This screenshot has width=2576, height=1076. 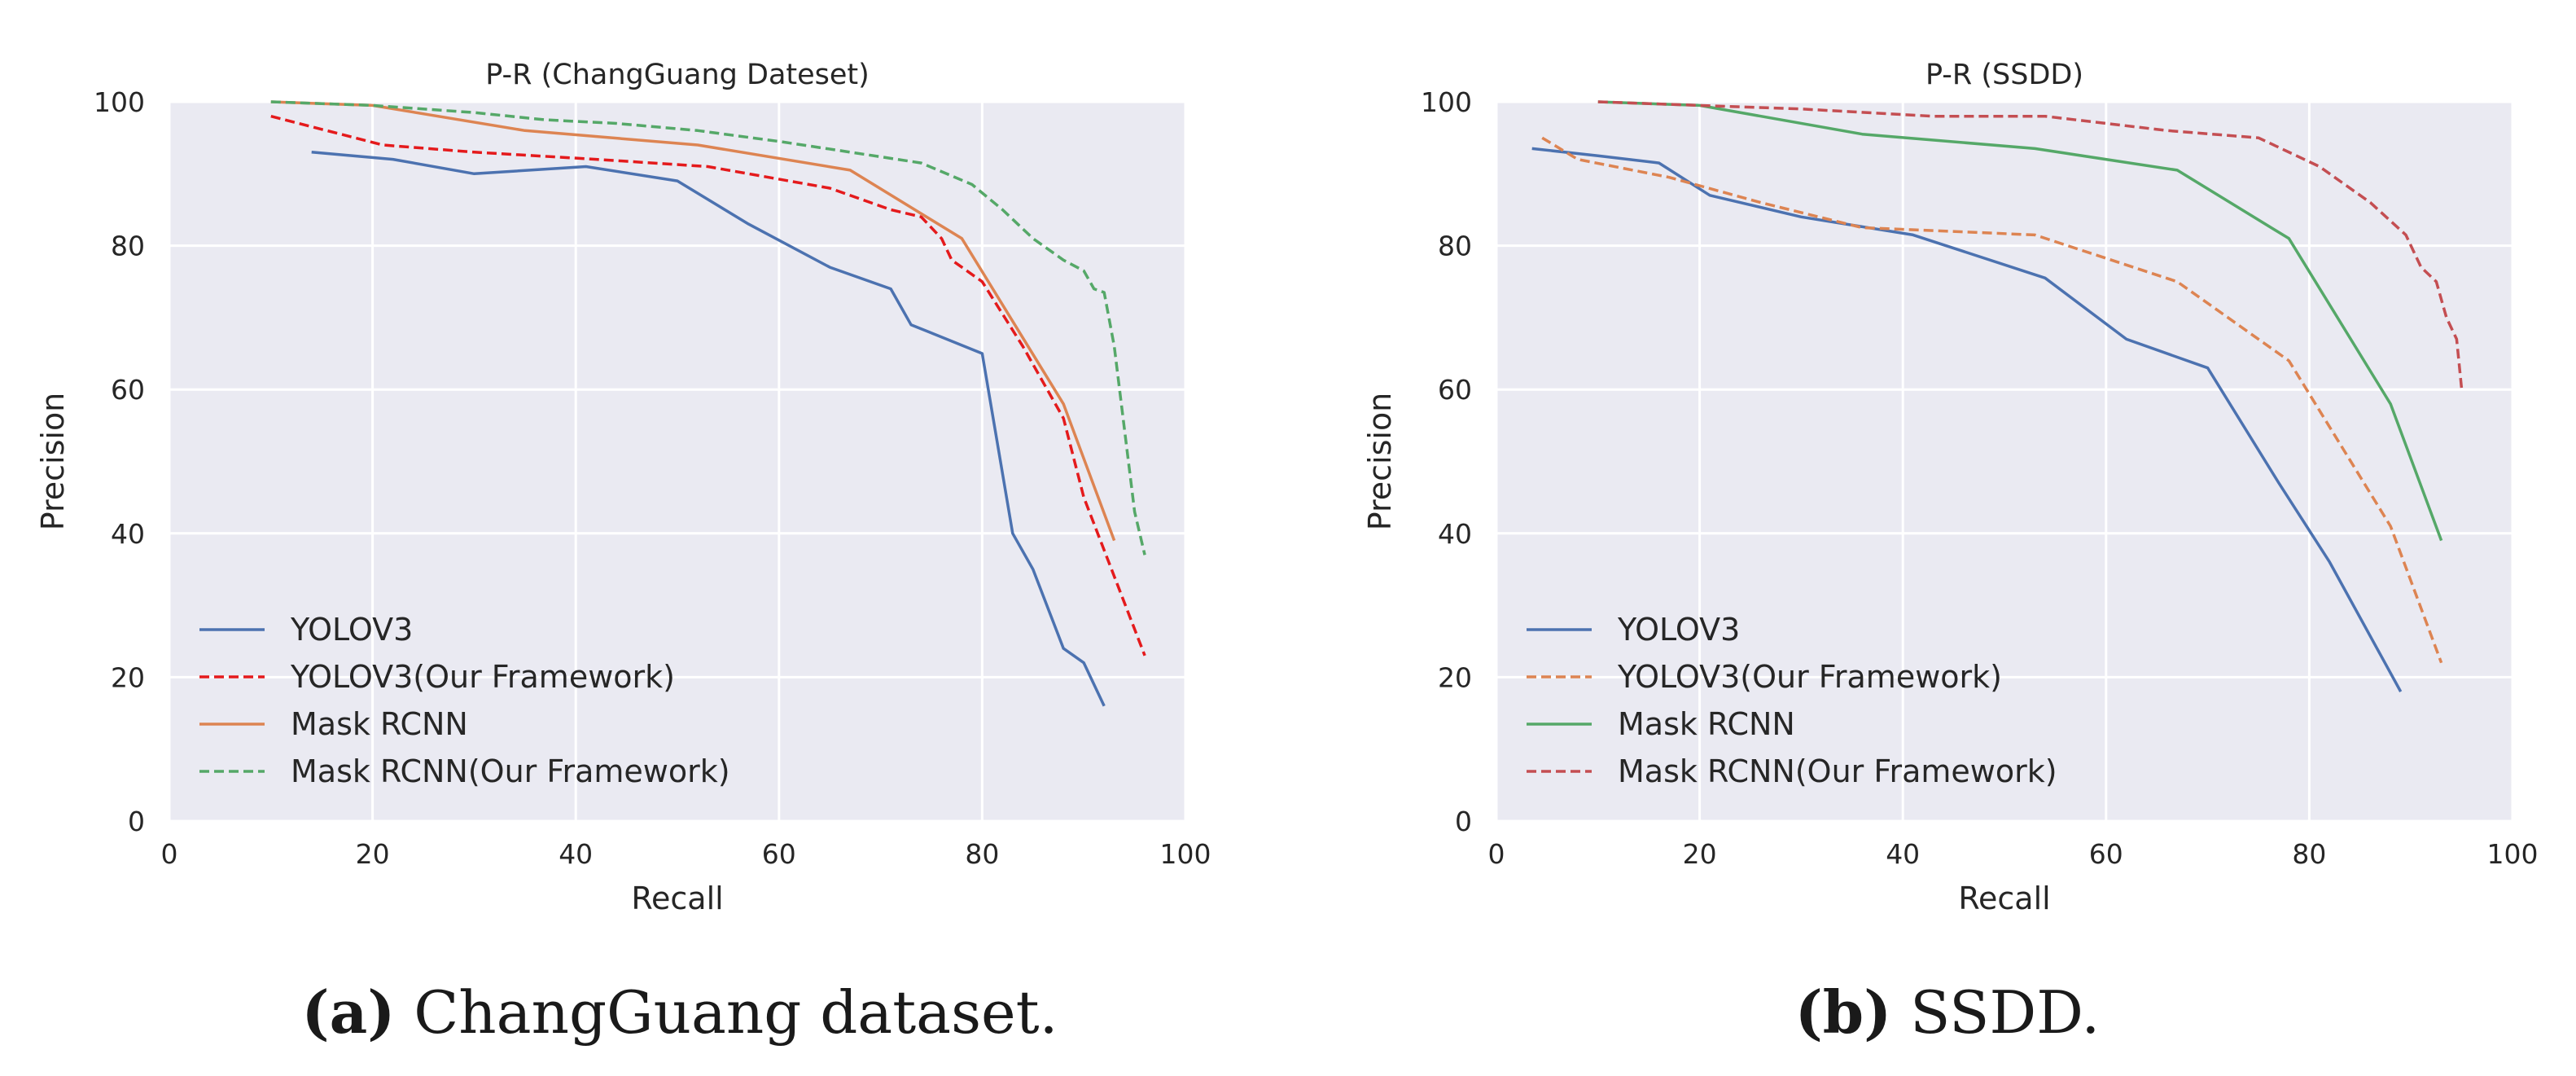 What do you see at coordinates (726, 1012) in the screenshot?
I see `caption-text: ChangGuang dataset.` at bounding box center [726, 1012].